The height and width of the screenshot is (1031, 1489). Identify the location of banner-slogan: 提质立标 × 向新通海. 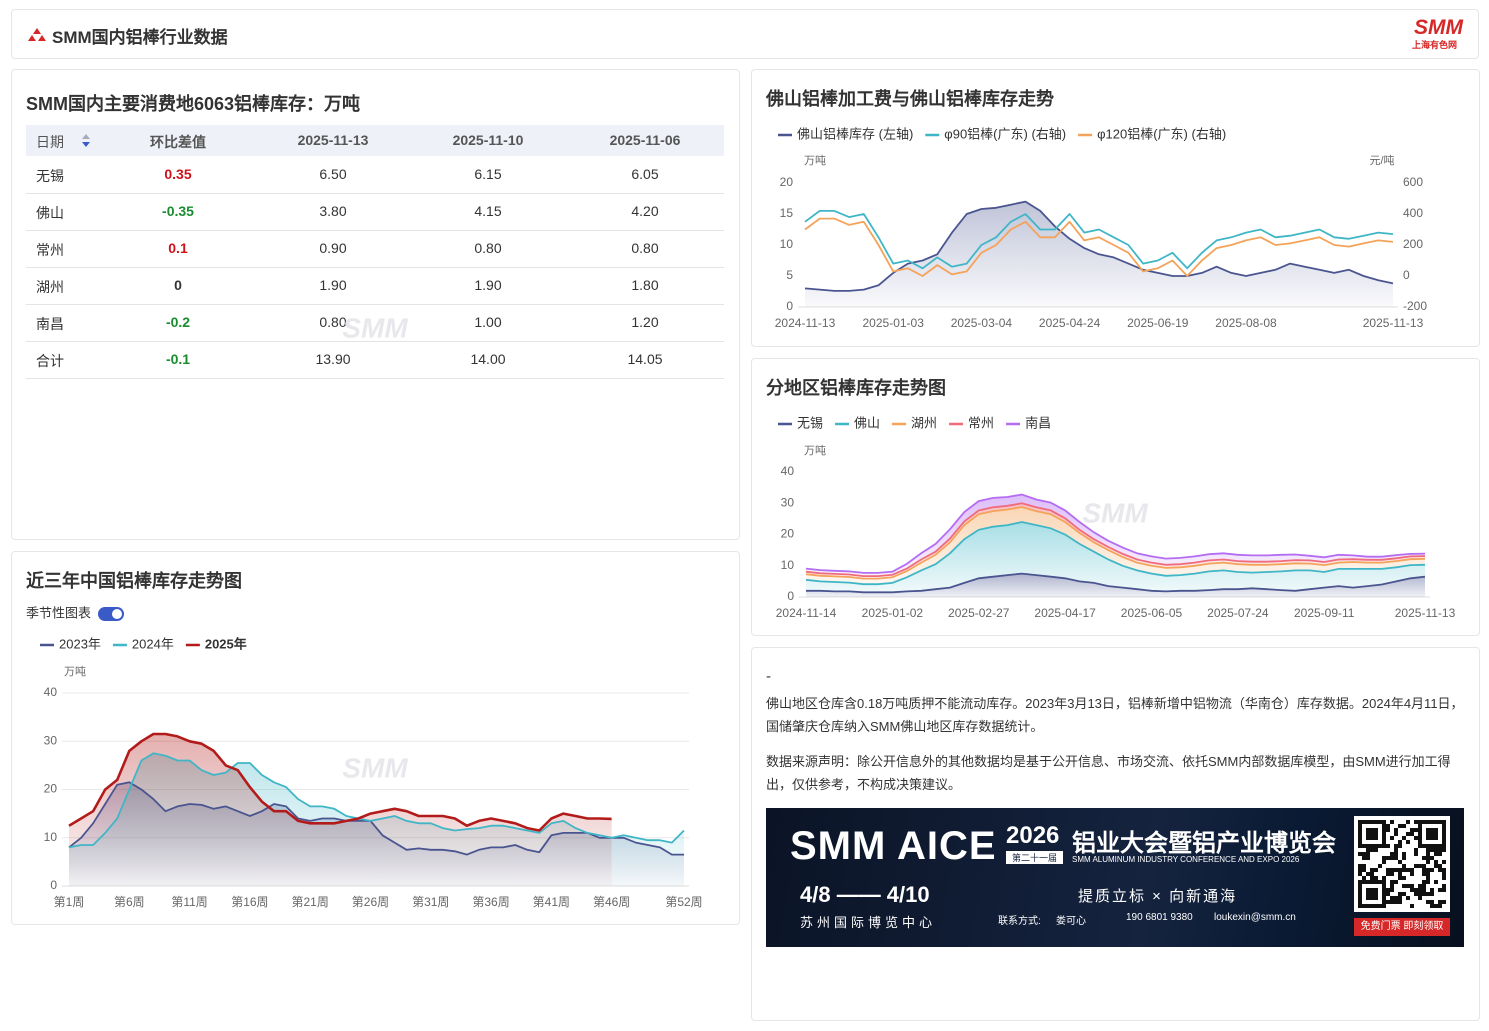
(1158, 896).